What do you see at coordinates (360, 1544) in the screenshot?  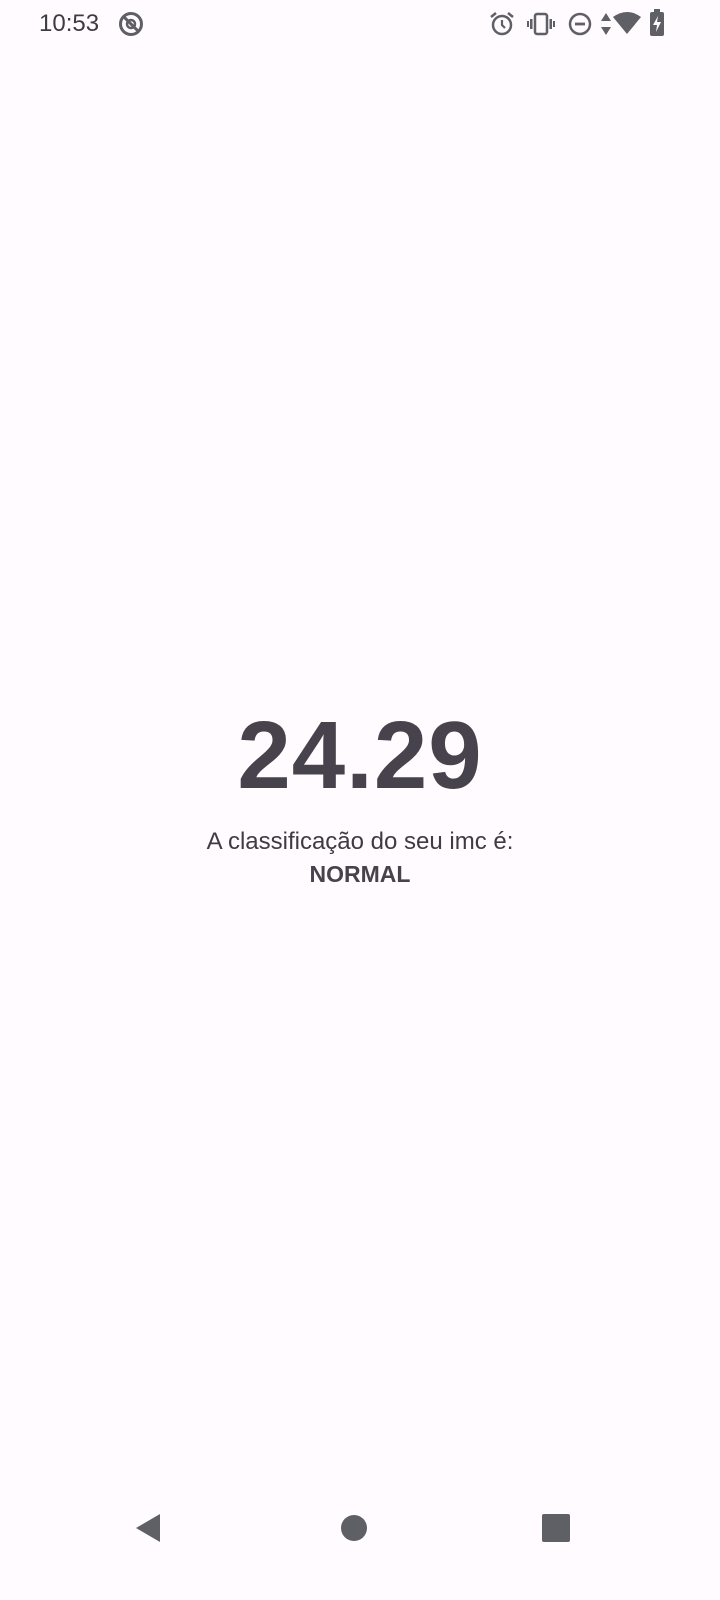 I see `navigation-bar` at bounding box center [360, 1544].